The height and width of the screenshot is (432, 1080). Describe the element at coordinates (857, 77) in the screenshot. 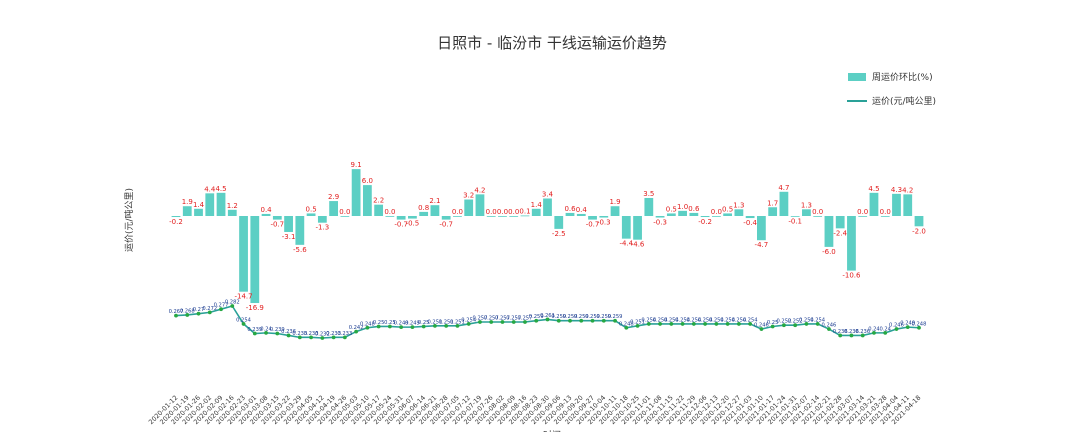

I see `legend-bar-swatch` at that location.